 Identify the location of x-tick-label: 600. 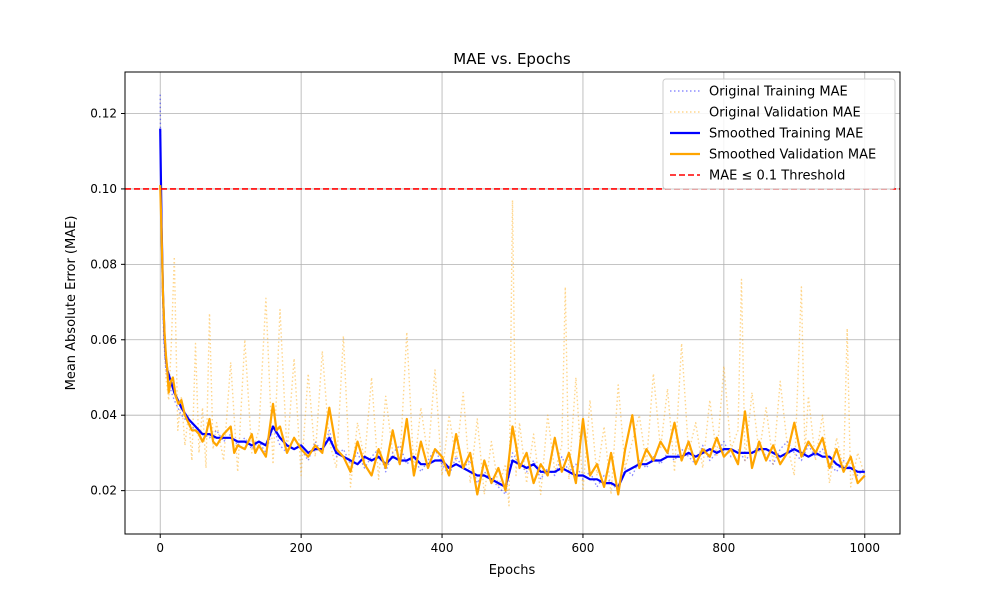
(583, 548).